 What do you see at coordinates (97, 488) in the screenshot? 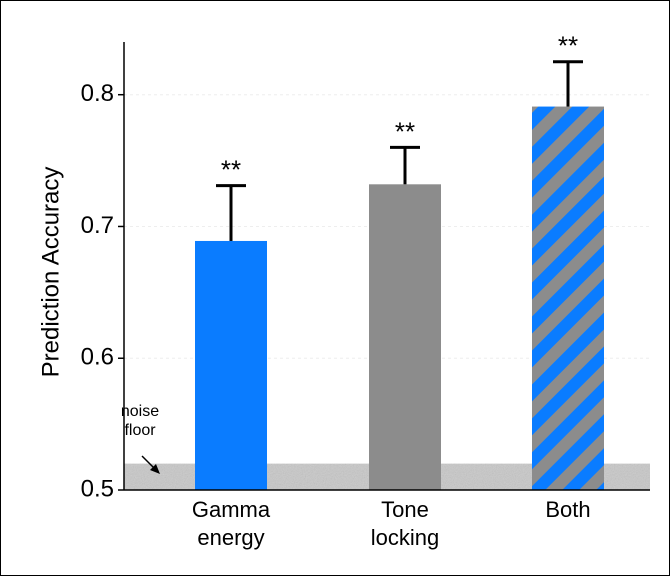
I see `y-tick-label: 0.5` at bounding box center [97, 488].